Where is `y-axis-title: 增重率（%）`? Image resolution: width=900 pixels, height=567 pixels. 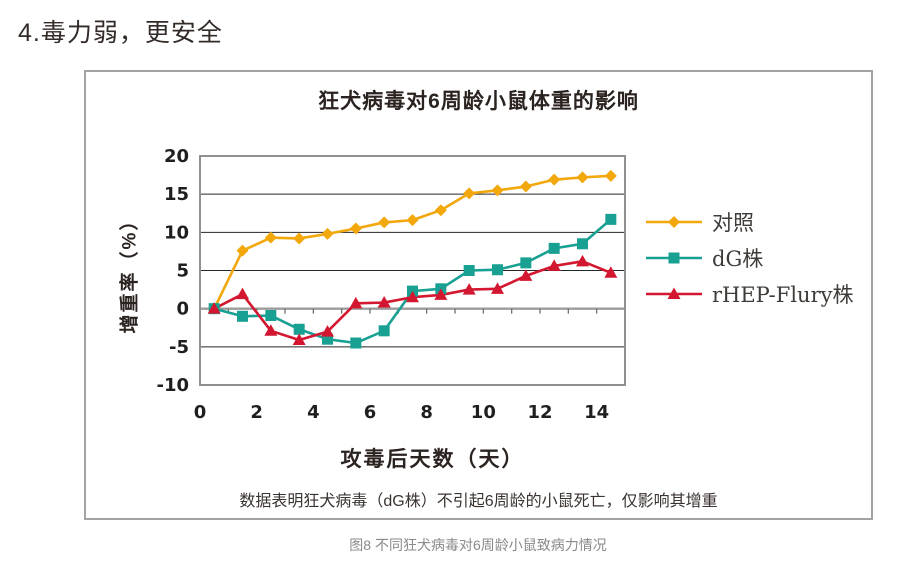
y-axis-title: 增重率（%） is located at coordinates (130, 271).